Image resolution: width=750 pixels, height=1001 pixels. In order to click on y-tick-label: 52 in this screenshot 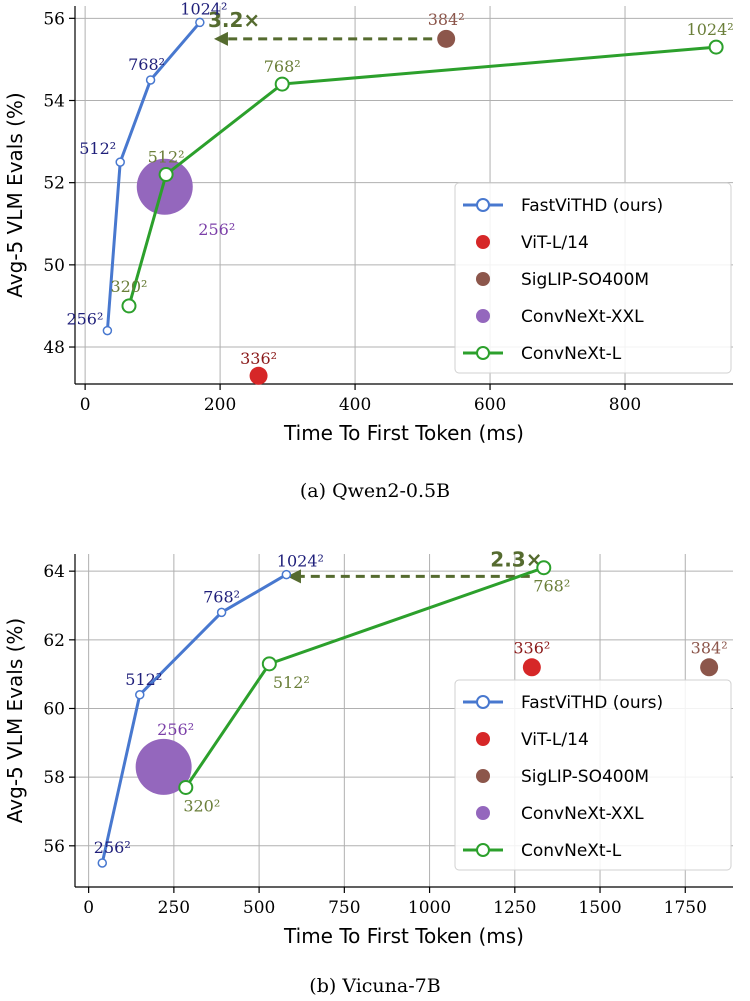, I will do `click(54, 184)`.